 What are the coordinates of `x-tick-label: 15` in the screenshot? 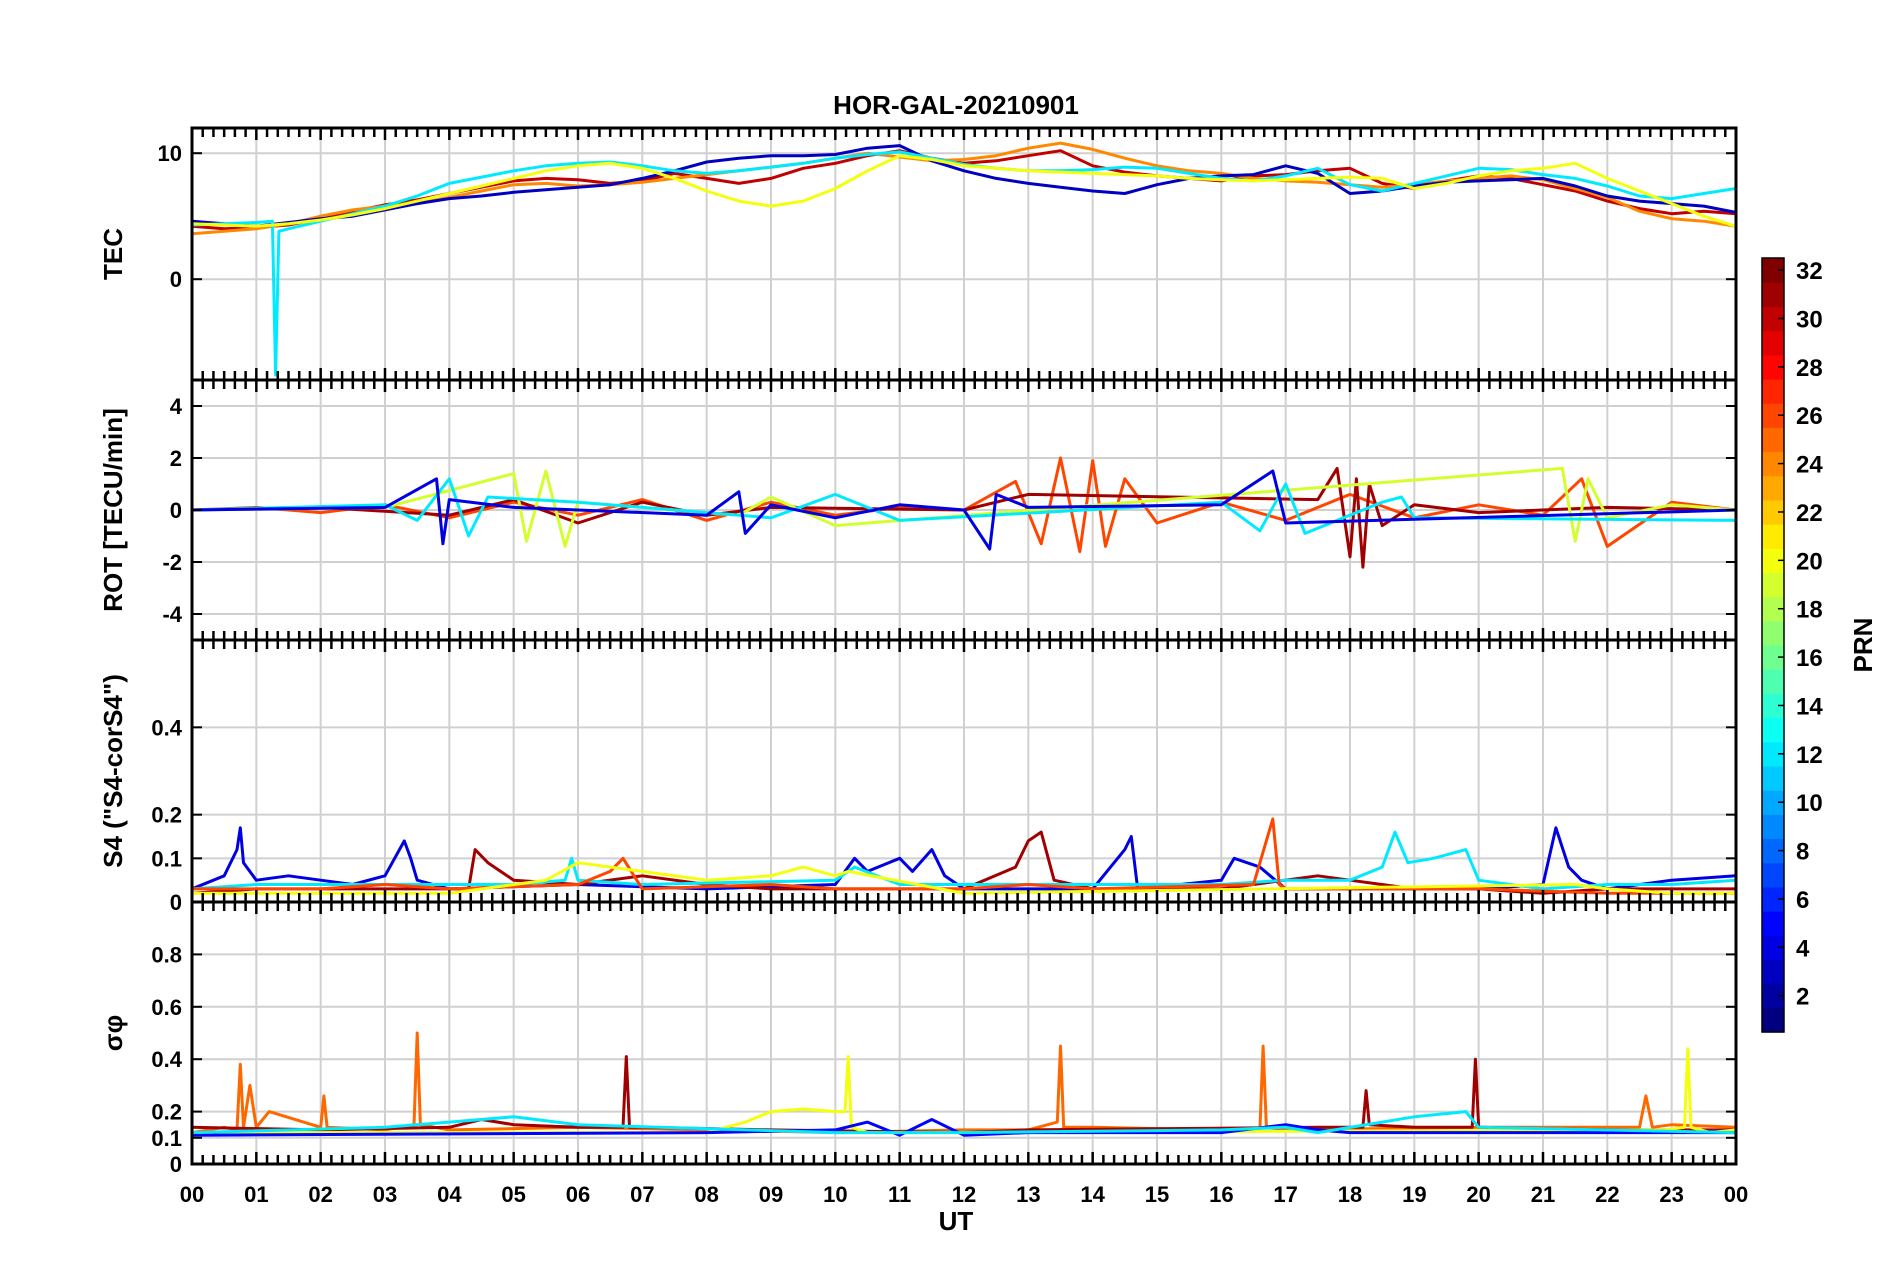 It's located at (1157, 1194).